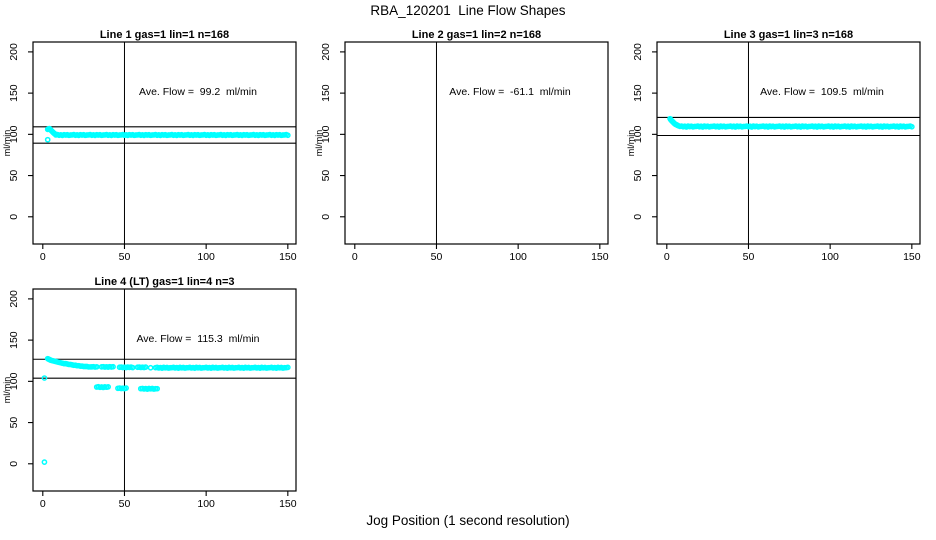  I want to click on shared-x-axis-label: Jog Position (1 second resolution), so click(468, 520).